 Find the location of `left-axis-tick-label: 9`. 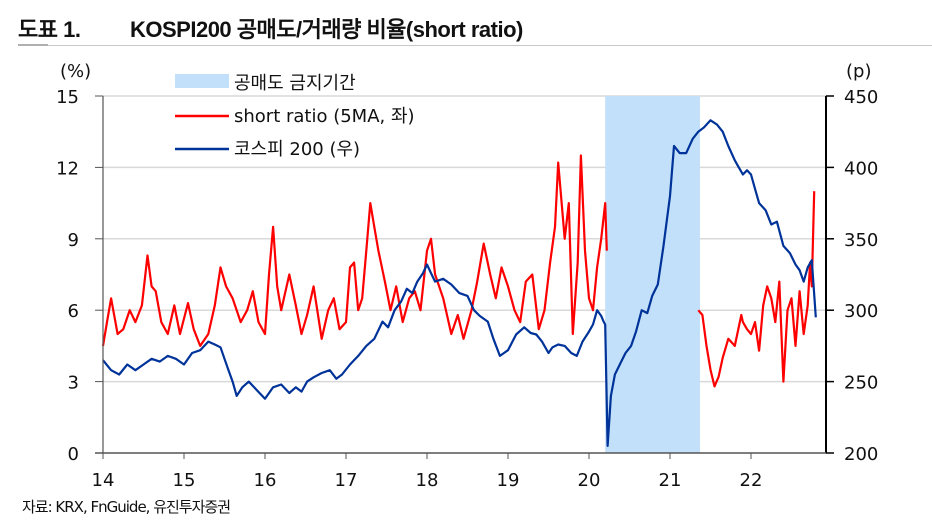

left-axis-tick-label: 9 is located at coordinates (73, 240).